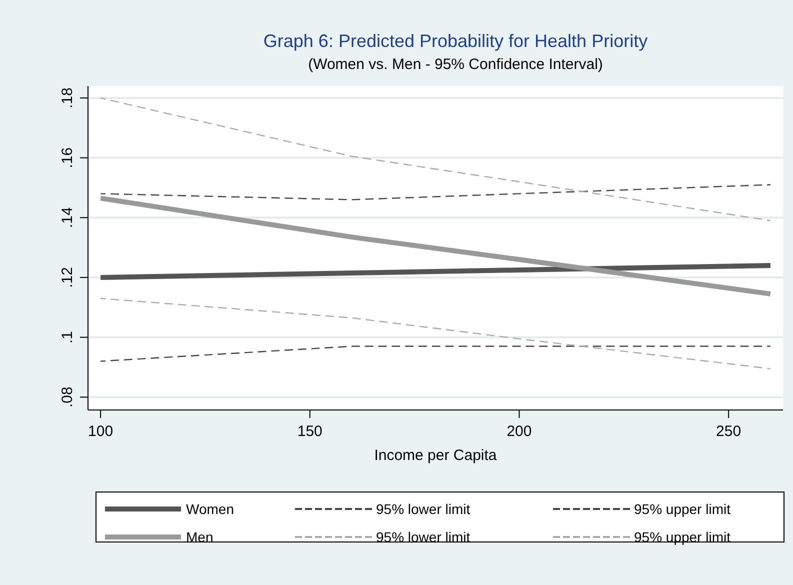  What do you see at coordinates (67, 277) in the screenshot?
I see `y-tick-label: .12` at bounding box center [67, 277].